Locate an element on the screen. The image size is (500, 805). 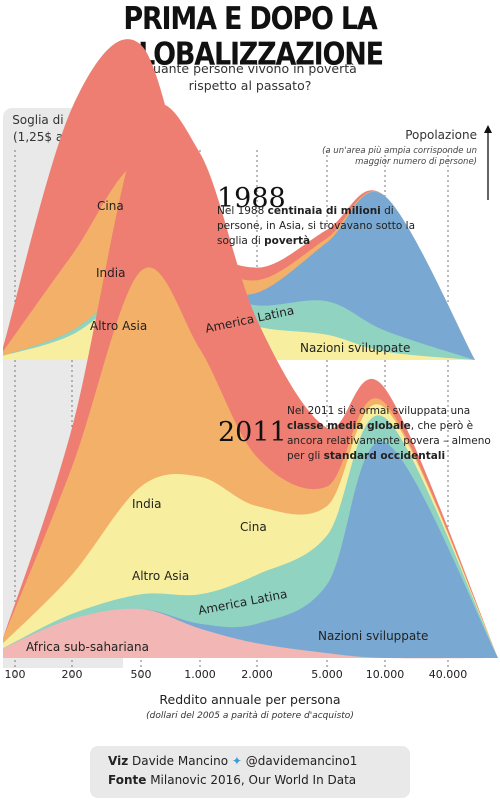
x-axis-title: Reddito annuale per persona is located at coordinates (250, 699).